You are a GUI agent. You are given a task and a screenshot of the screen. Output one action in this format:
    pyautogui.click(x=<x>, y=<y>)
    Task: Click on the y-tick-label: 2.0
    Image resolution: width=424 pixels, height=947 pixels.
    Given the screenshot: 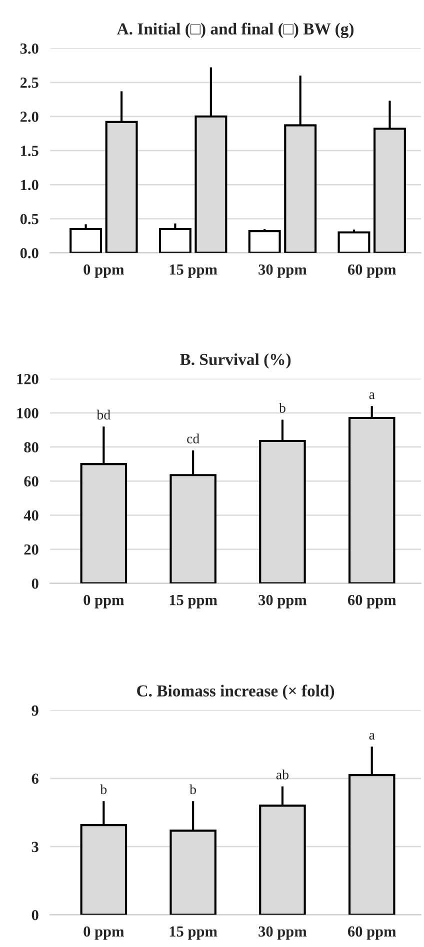 What is the action you would take?
    pyautogui.click(x=29, y=117)
    